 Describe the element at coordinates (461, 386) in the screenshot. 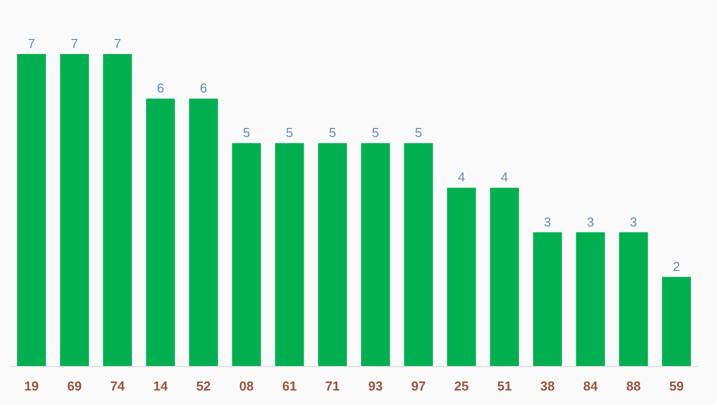

I see `x-tick-label: 25` at that location.